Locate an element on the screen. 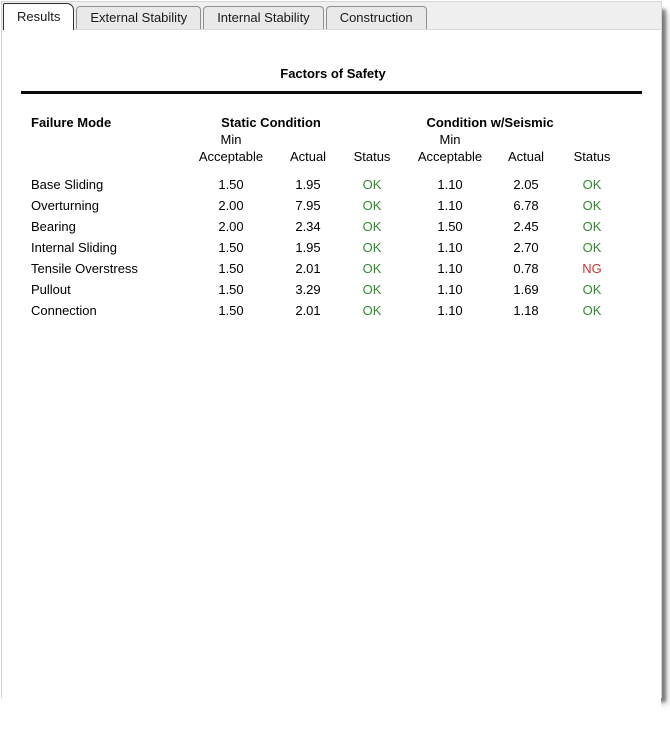 The image size is (670, 733). failure-mode-cell: Base Sliding is located at coordinates (67, 184).